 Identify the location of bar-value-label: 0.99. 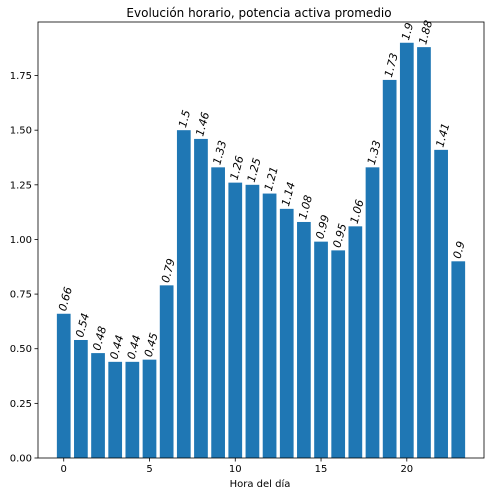
(322, 226).